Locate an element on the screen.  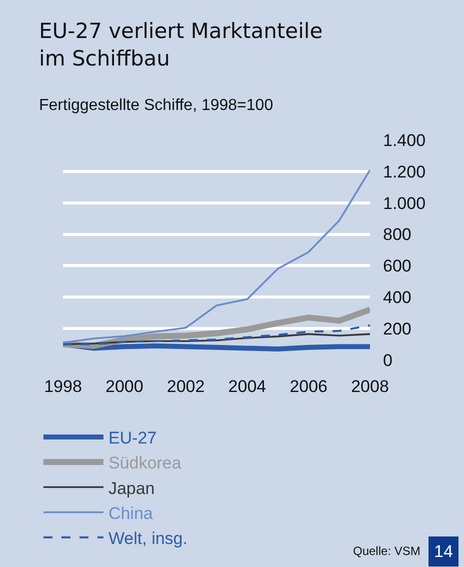
y-tick-label: 800 is located at coordinates (397, 234).